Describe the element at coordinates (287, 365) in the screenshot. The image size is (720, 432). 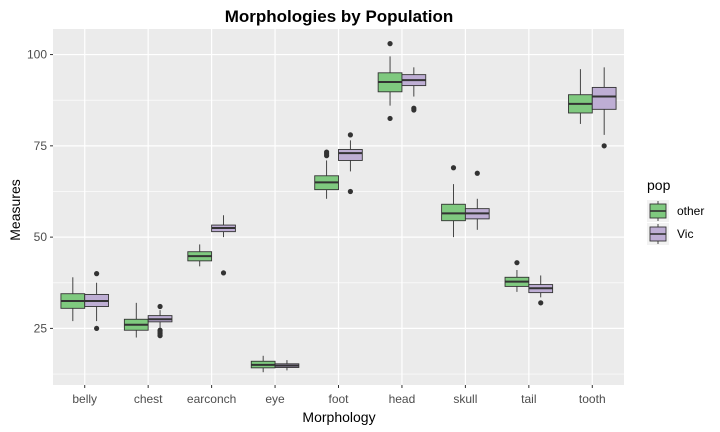
I see `box-Vic-eye` at that location.